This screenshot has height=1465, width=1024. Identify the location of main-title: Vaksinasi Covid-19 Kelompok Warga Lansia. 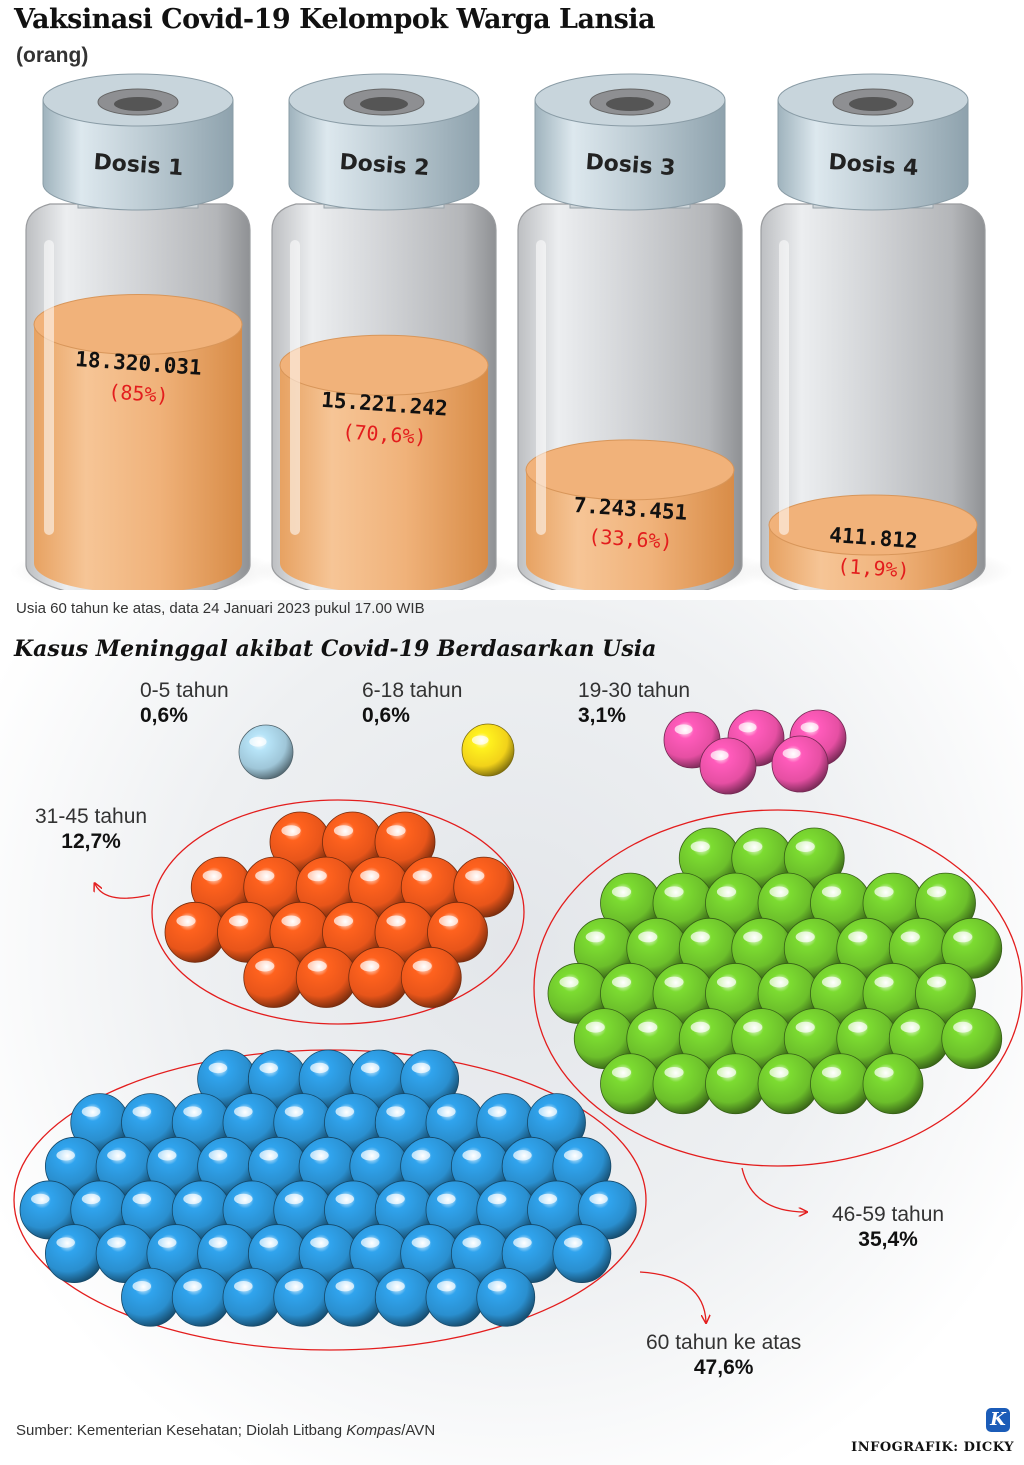
(335, 19).